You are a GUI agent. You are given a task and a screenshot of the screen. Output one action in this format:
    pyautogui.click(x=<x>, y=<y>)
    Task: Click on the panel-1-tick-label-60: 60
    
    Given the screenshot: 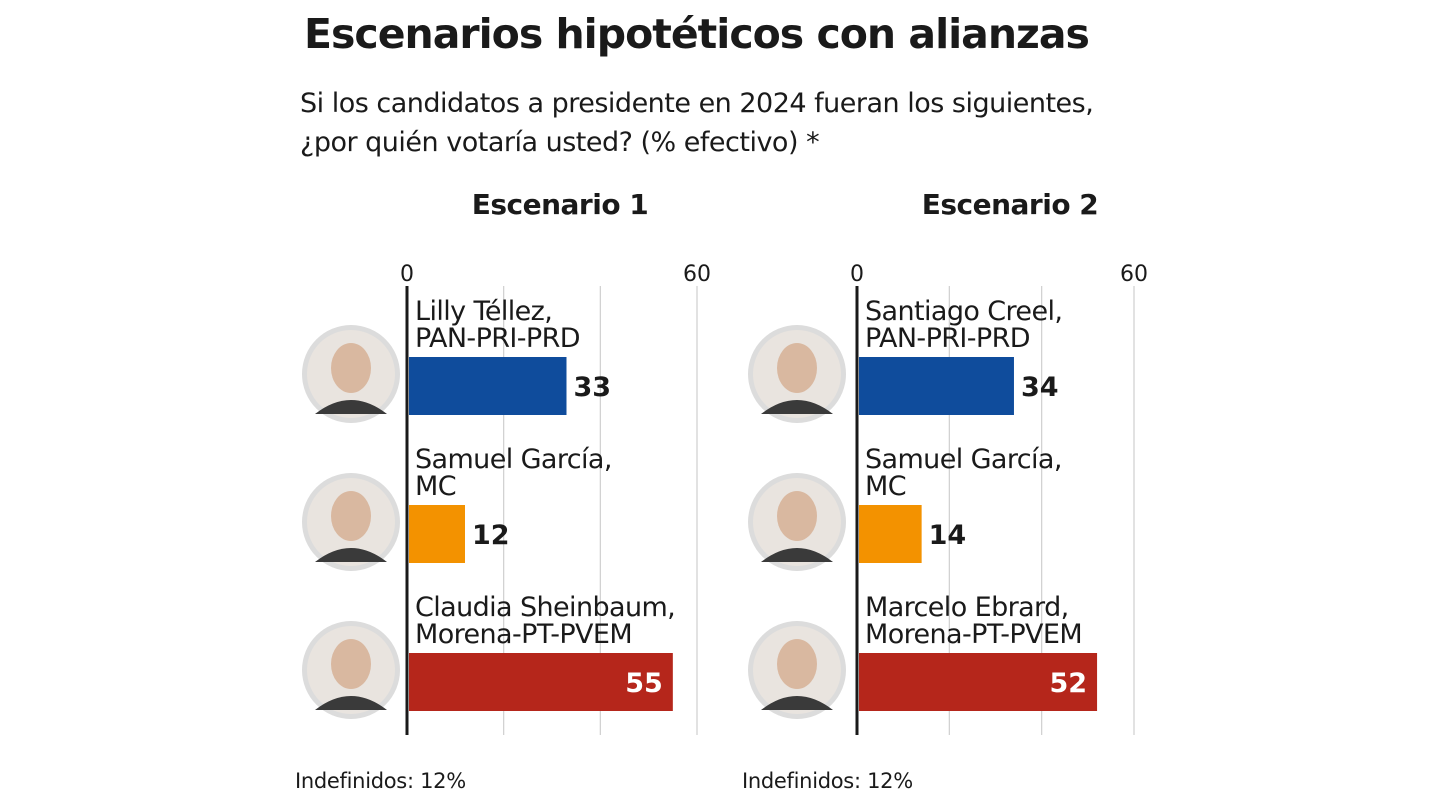 What is the action you would take?
    pyautogui.click(x=697, y=274)
    